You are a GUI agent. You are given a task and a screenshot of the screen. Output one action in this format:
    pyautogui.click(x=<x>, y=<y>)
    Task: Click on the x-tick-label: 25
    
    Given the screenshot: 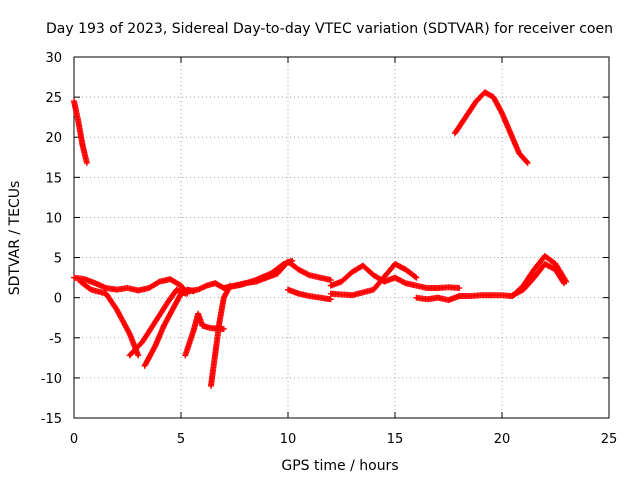 What is the action you would take?
    pyautogui.click(x=609, y=439)
    